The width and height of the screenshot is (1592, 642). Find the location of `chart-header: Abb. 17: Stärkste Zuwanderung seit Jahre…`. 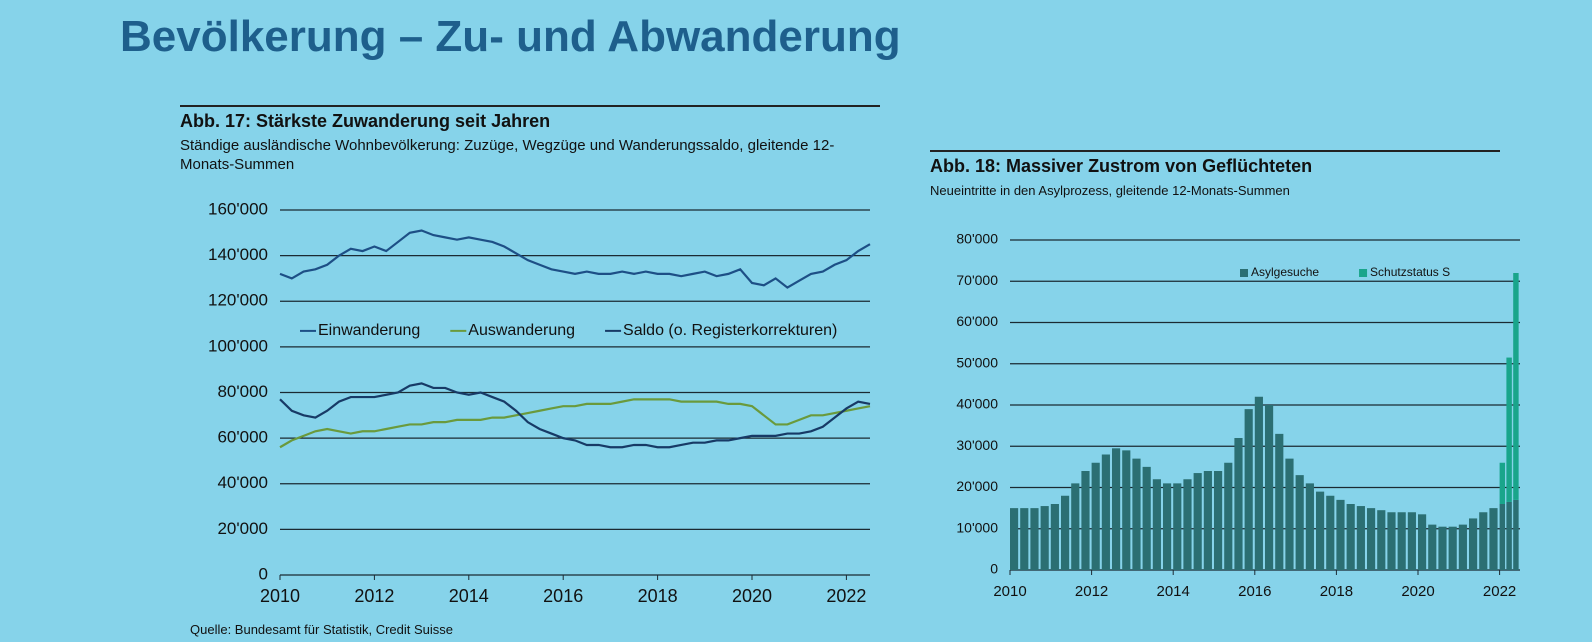

chart-header: Abb. 17: Stärkste Zuwanderung seit Jahre… is located at coordinates (530, 139).